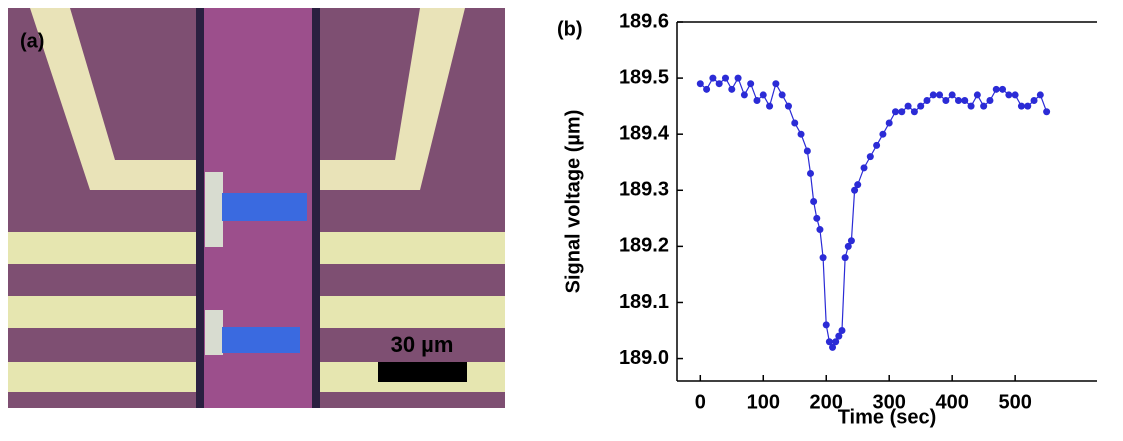 The width and height of the screenshot is (1123, 441). I want to click on scale-bar-label: 30 µm, so click(422, 344).